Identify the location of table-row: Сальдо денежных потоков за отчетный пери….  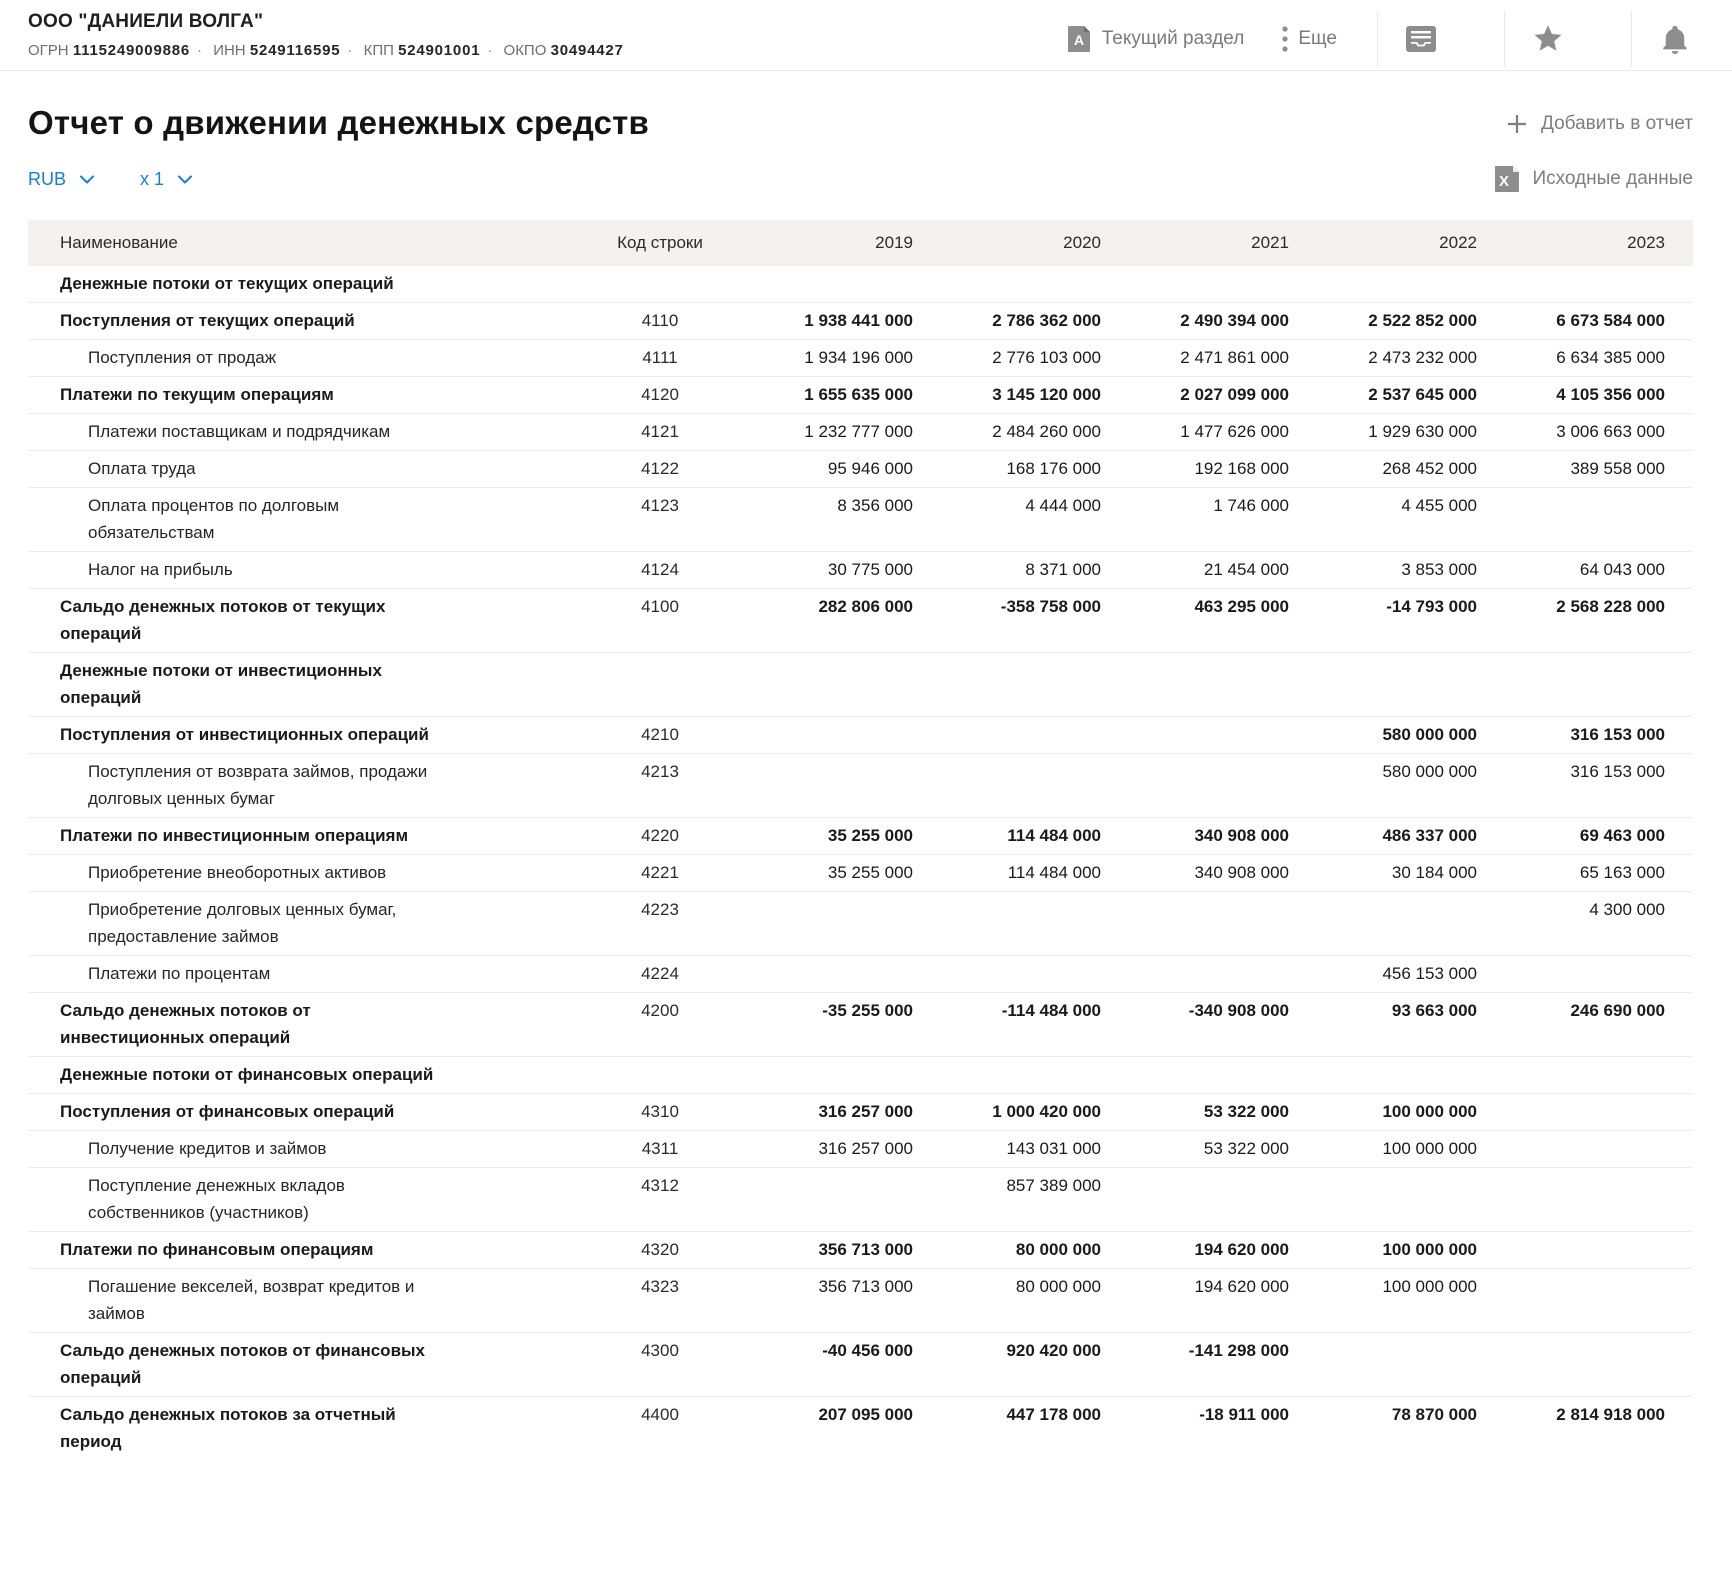
(860, 1428).